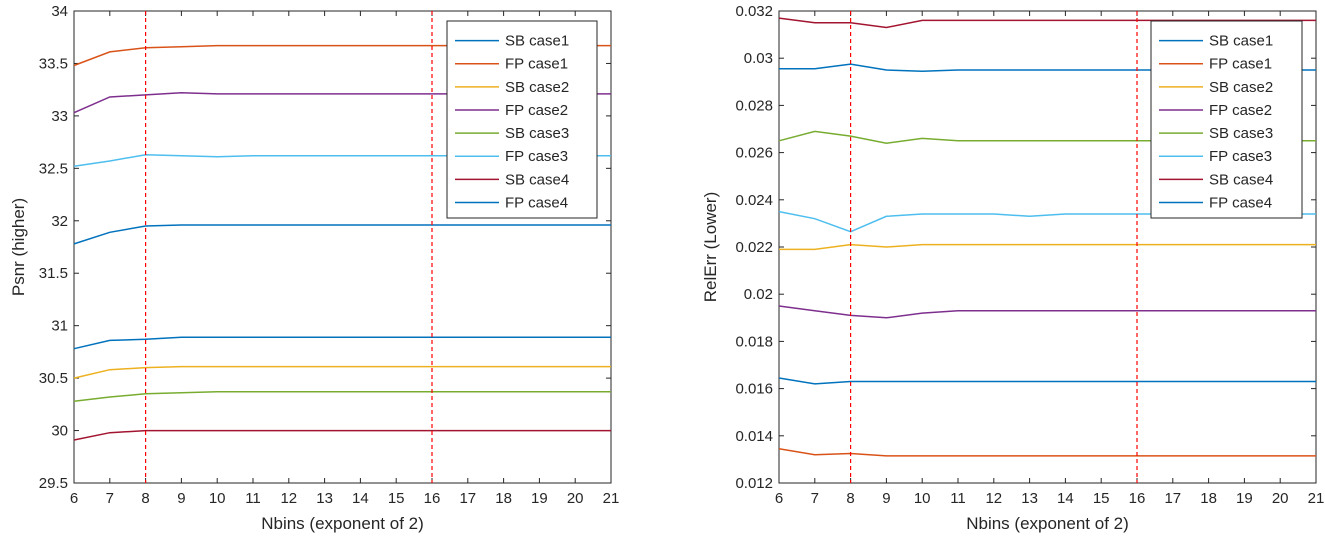 This screenshot has width=1325, height=551. What do you see at coordinates (342, 234) in the screenshot?
I see `series-line-fp-case4` at bounding box center [342, 234].